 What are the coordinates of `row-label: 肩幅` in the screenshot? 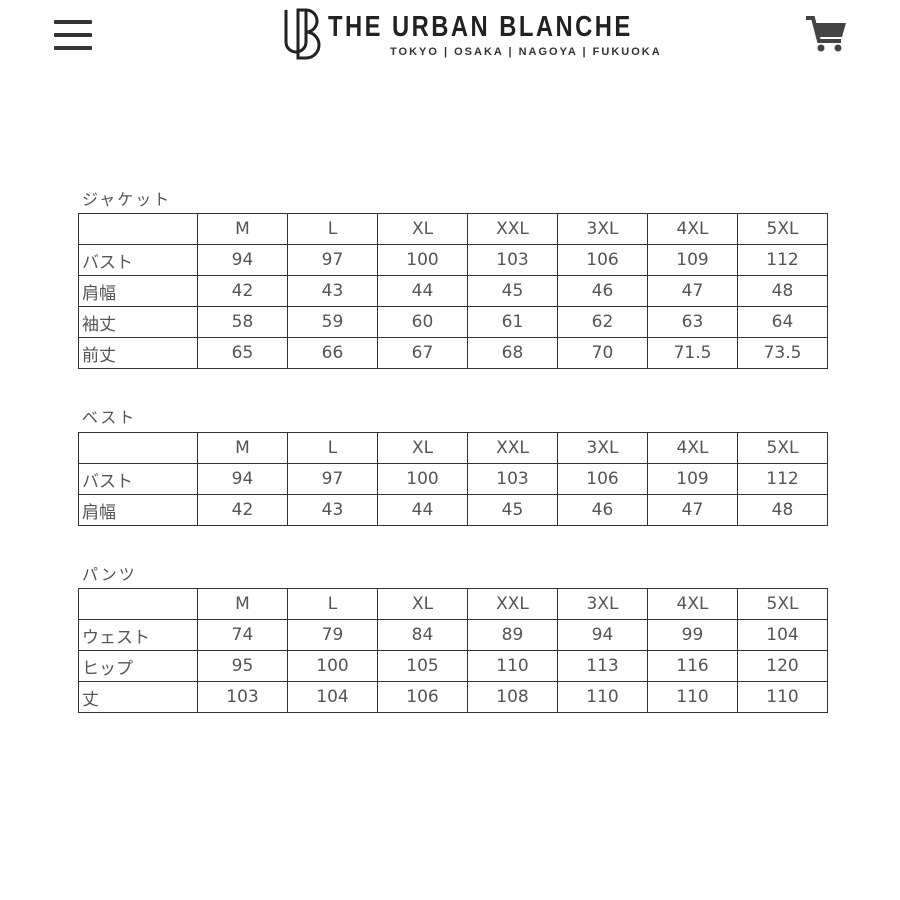 It's located at (138, 291).